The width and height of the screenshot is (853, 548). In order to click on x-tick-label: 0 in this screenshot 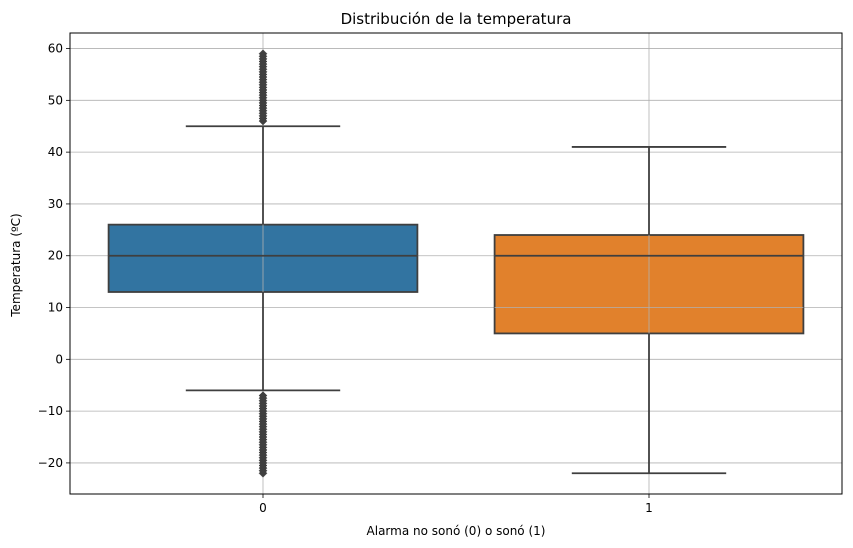, I will do `click(263, 508)`.